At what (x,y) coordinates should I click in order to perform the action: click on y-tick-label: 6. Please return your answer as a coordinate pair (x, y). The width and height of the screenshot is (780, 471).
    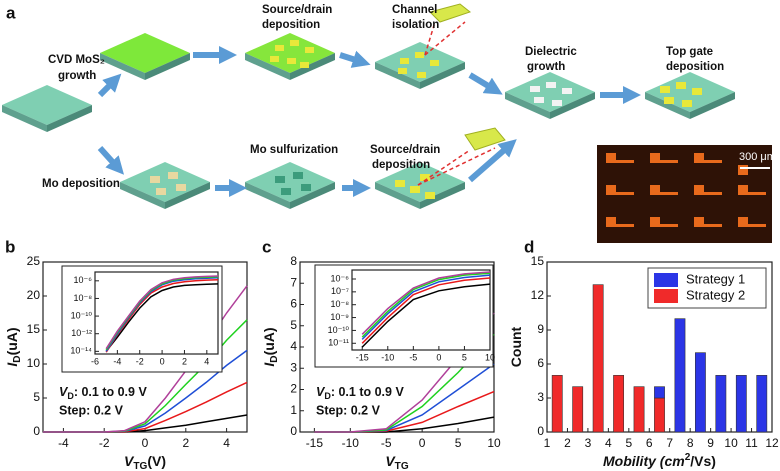
    Looking at the image, I should click on (540, 363).